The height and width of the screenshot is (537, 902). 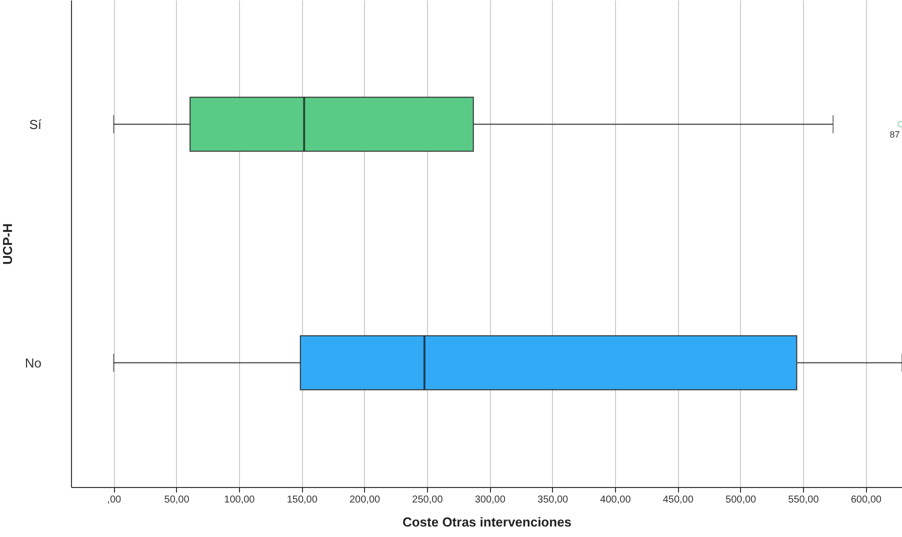 I want to click on x-tick-label: ,00, so click(x=114, y=500).